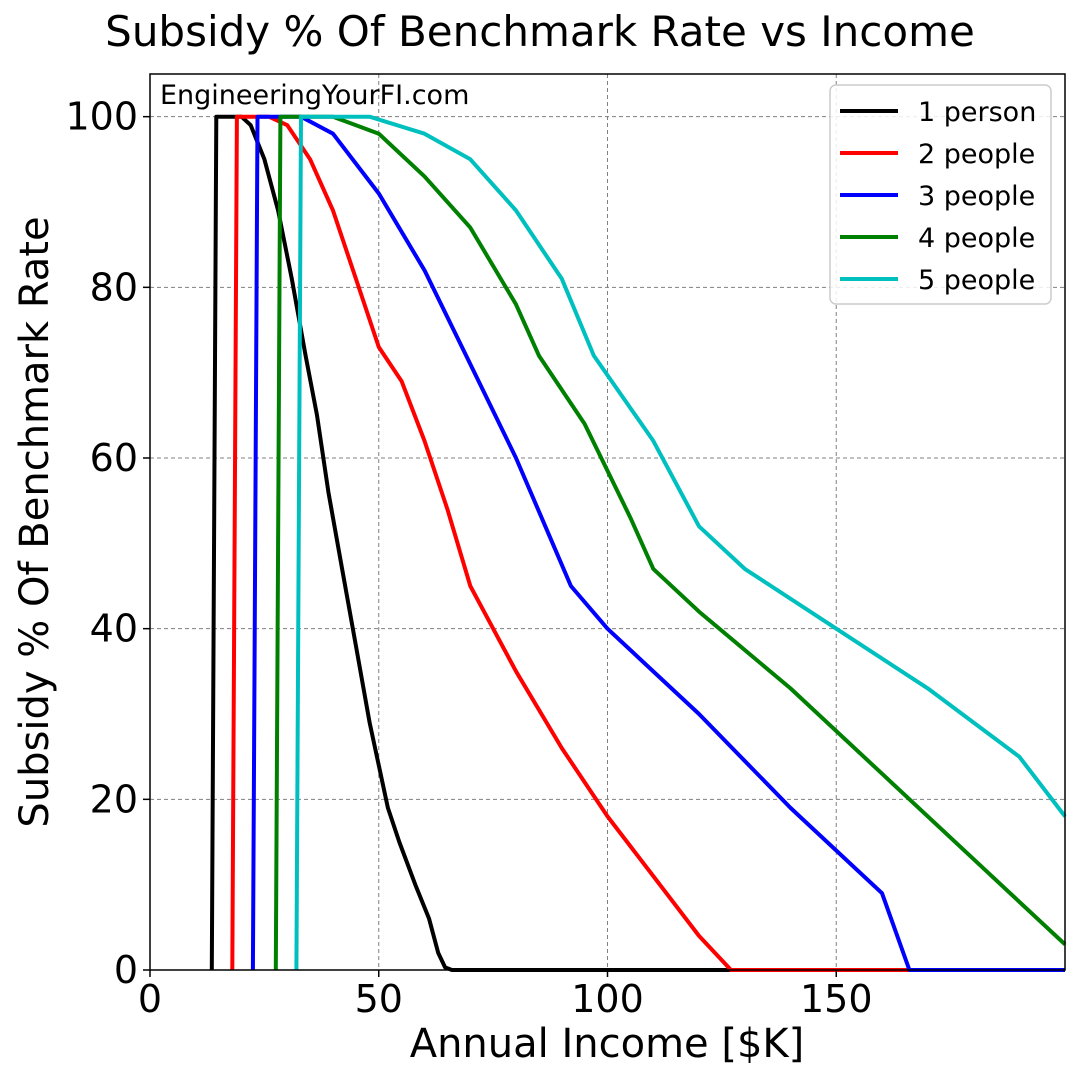 Image resolution: width=1080 pixels, height=1080 pixels. I want to click on x-tick-label: 100, so click(607, 999).